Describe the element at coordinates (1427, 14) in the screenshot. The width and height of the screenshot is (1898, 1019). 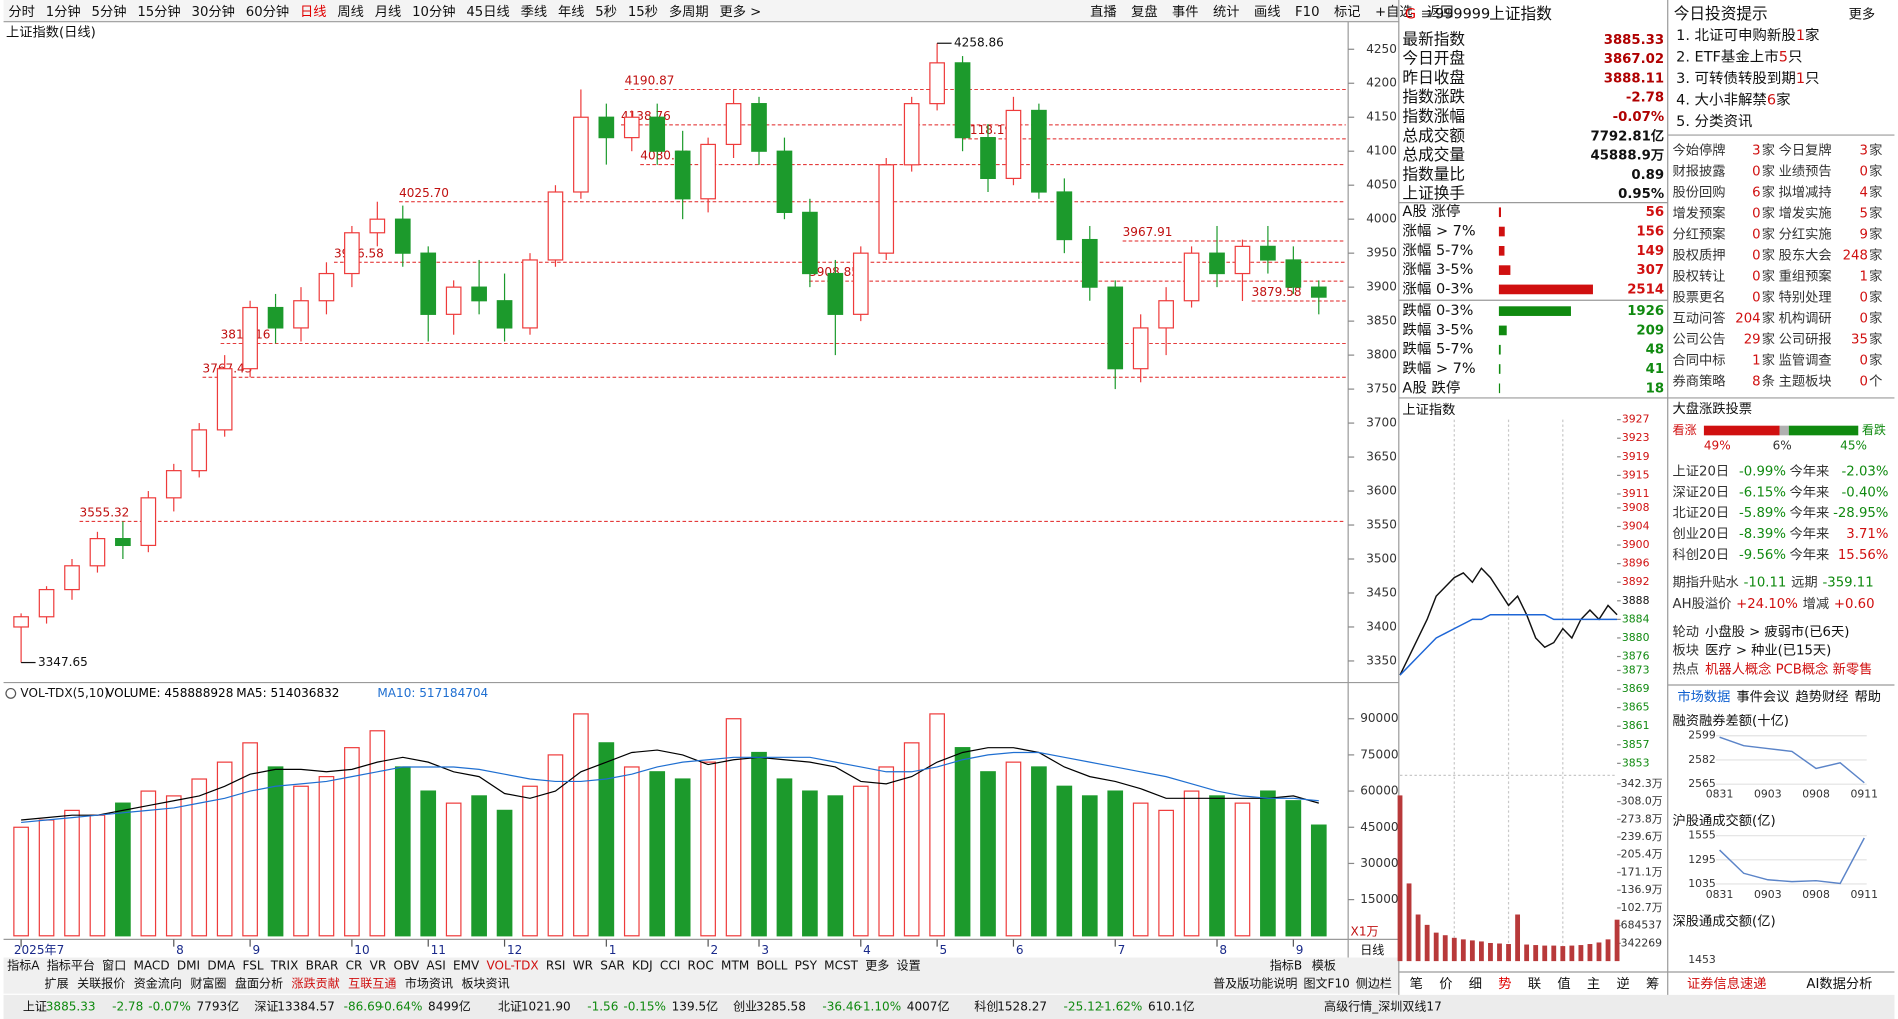
I see `menu-icon: ≡` at that location.